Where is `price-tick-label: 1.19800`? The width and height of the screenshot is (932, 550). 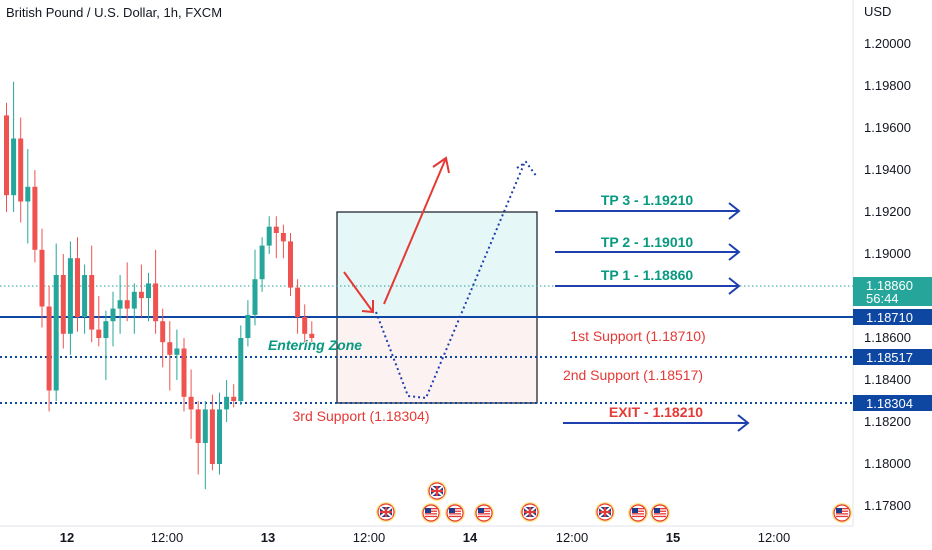
price-tick-label: 1.19800 is located at coordinates (887, 85).